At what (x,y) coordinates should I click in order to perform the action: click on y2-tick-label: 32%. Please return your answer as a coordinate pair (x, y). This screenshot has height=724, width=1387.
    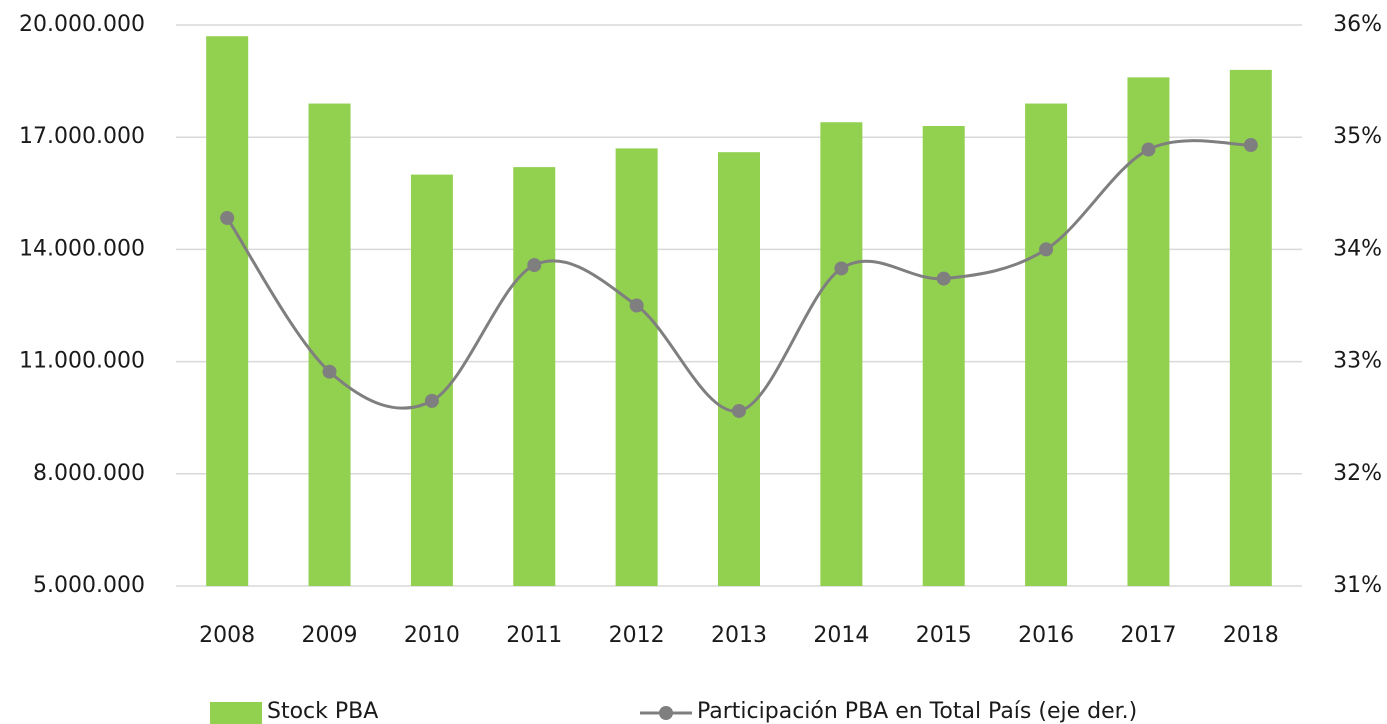
    Looking at the image, I should click on (1357, 473).